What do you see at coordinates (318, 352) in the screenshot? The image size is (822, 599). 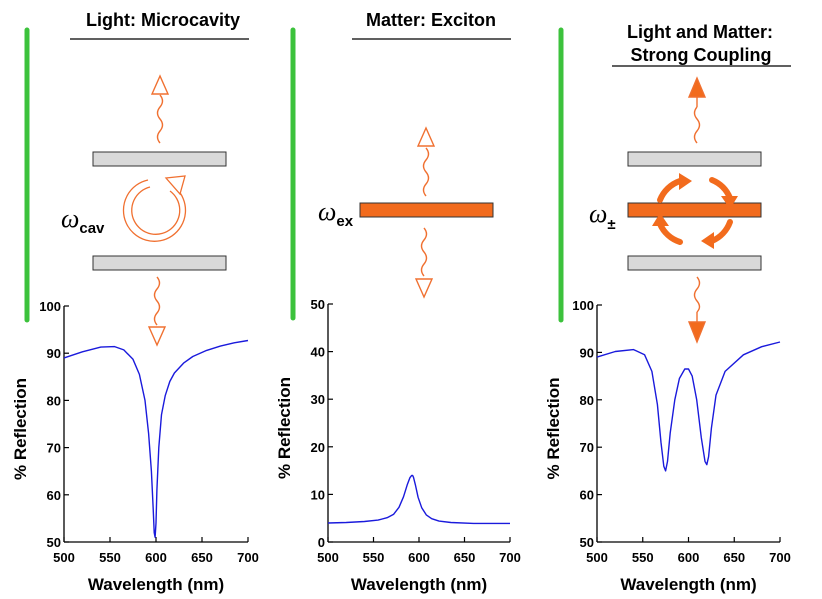 I see `y-tick-label: 40` at bounding box center [318, 352].